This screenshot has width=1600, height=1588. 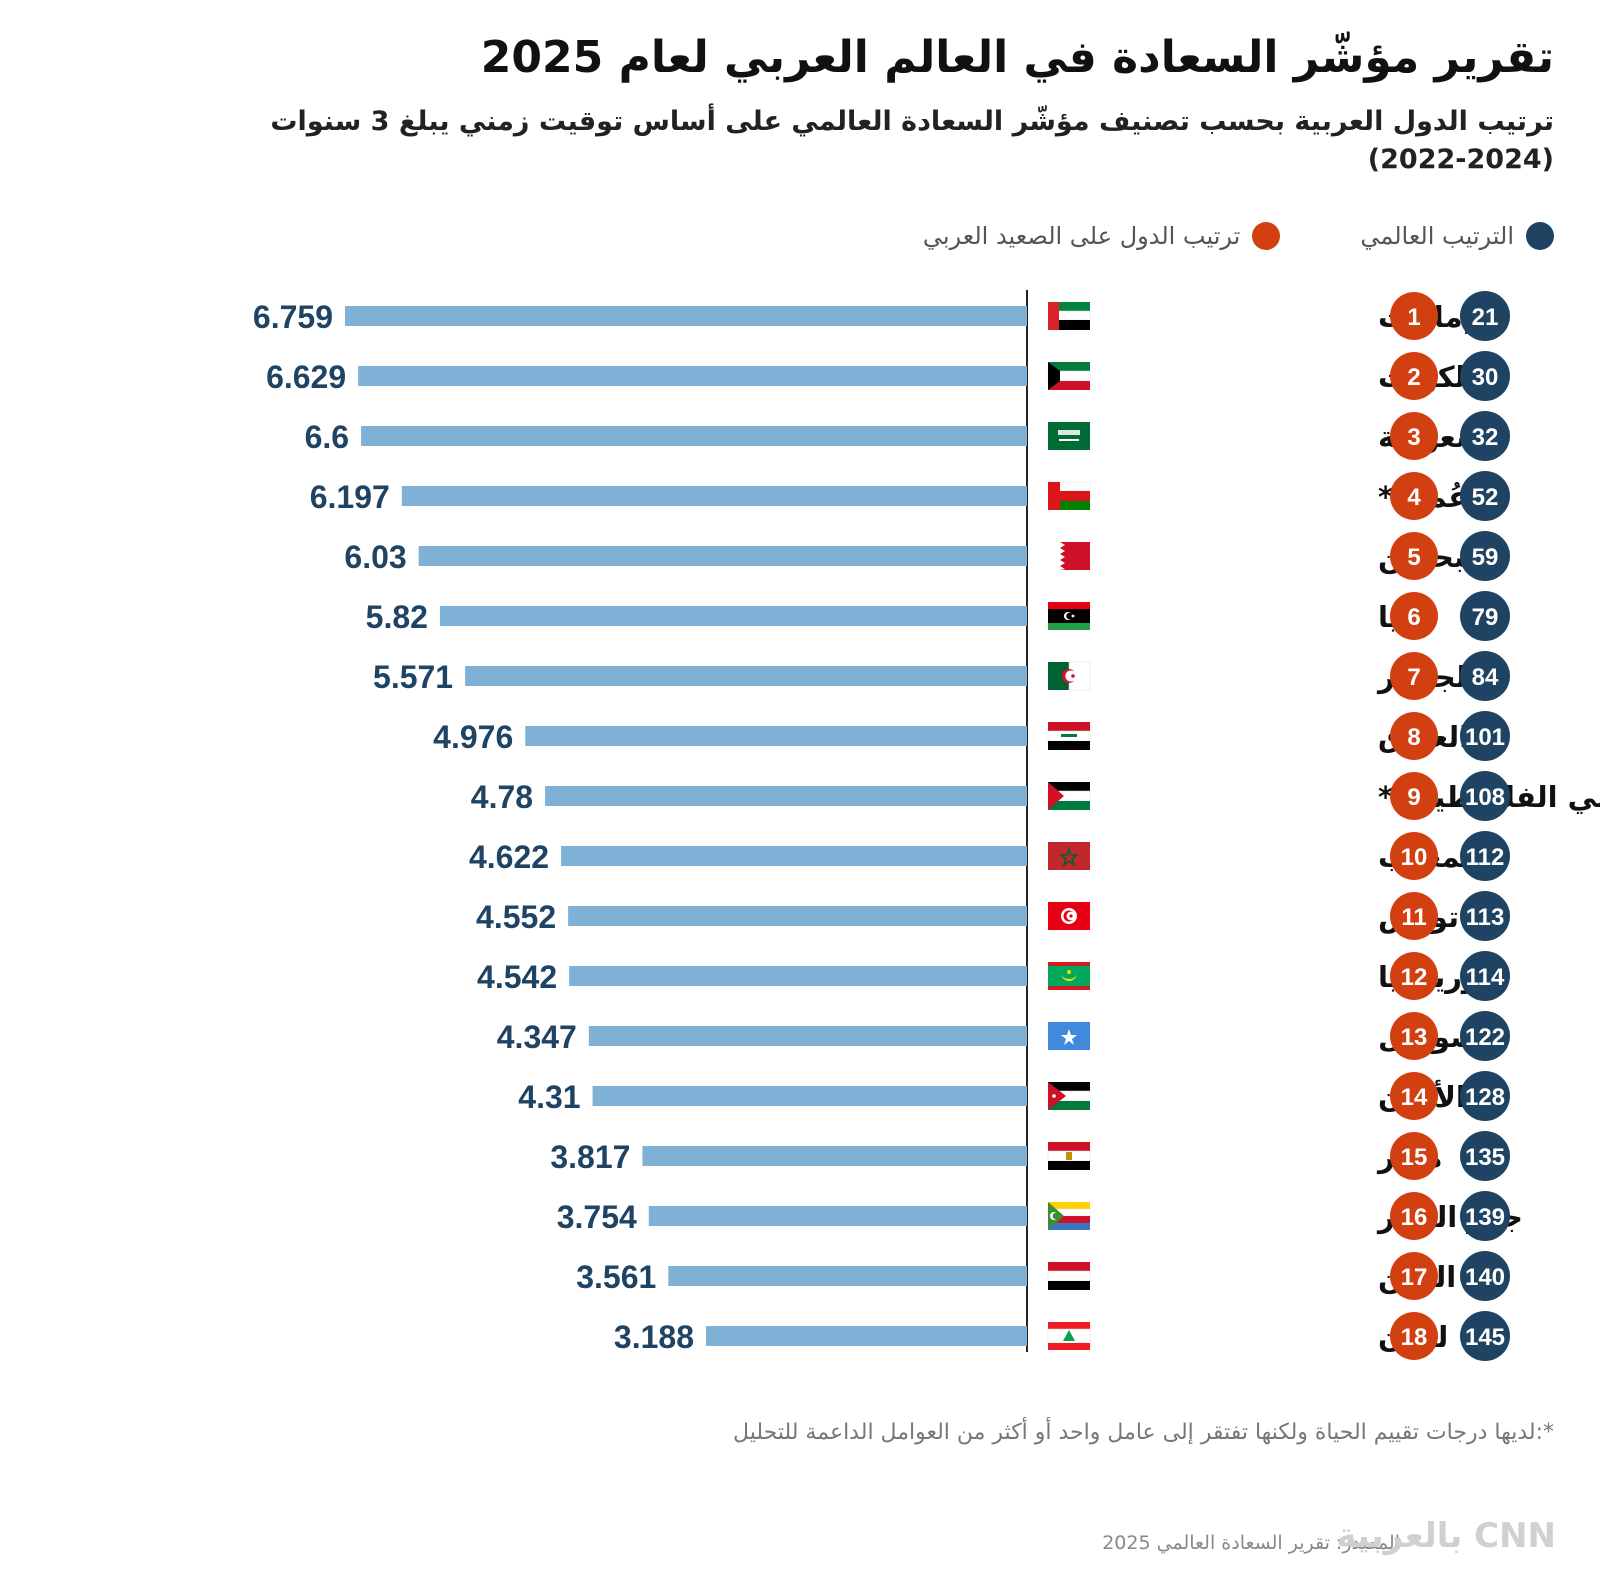 I want to click on arab-rank-label: 2, so click(x=1413, y=377).